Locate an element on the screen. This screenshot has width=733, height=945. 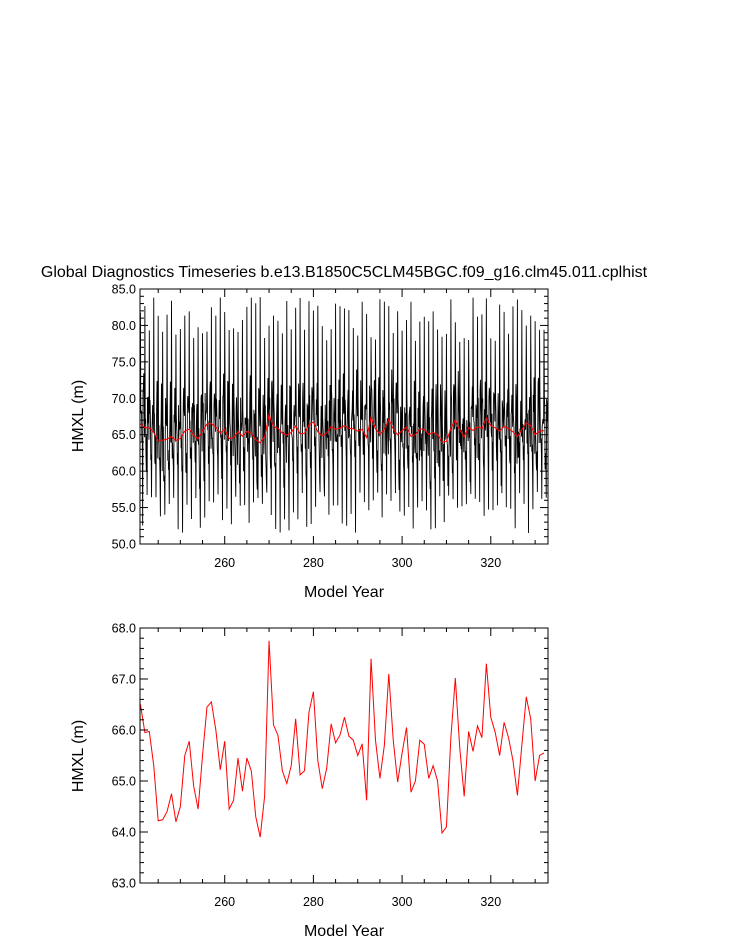
top-y-axis-label: HMXL (m) is located at coordinates (78, 416).